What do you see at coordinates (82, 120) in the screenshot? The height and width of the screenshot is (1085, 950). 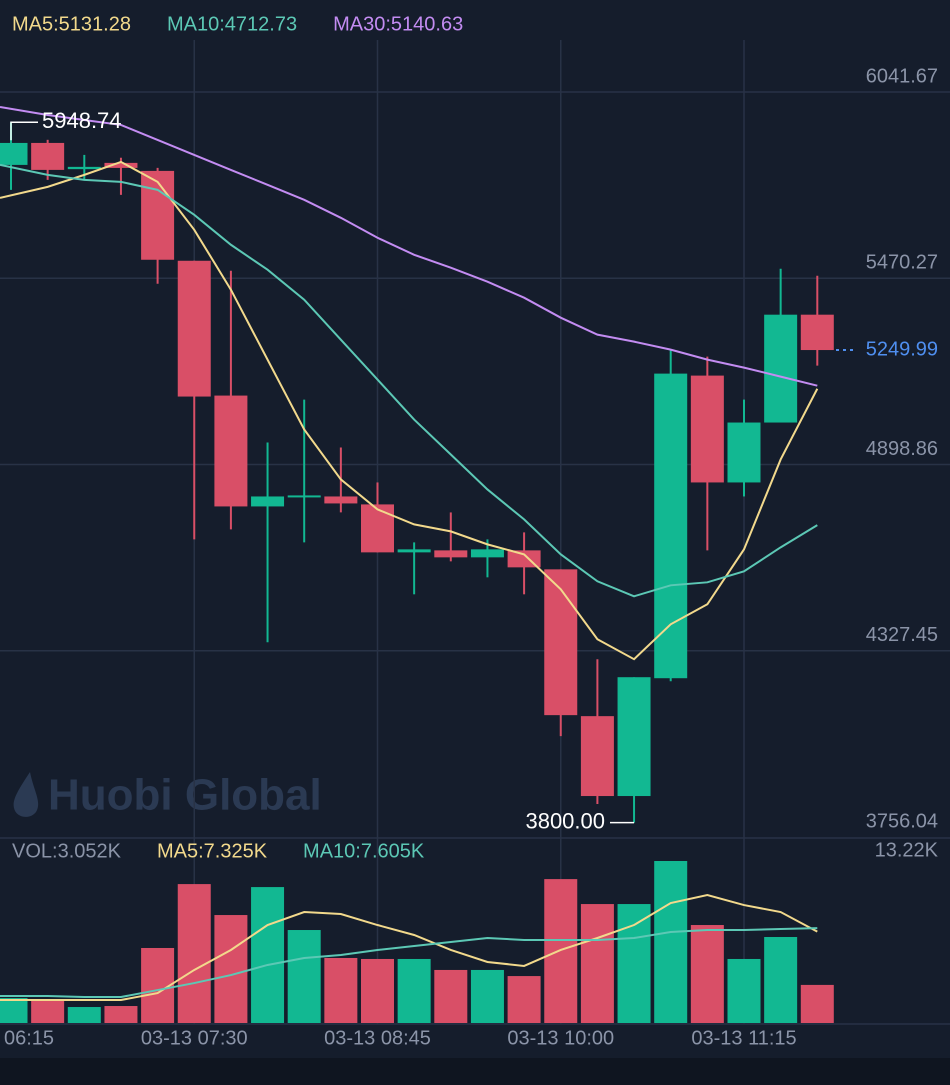 I see `max-label: 5948.74` at bounding box center [82, 120].